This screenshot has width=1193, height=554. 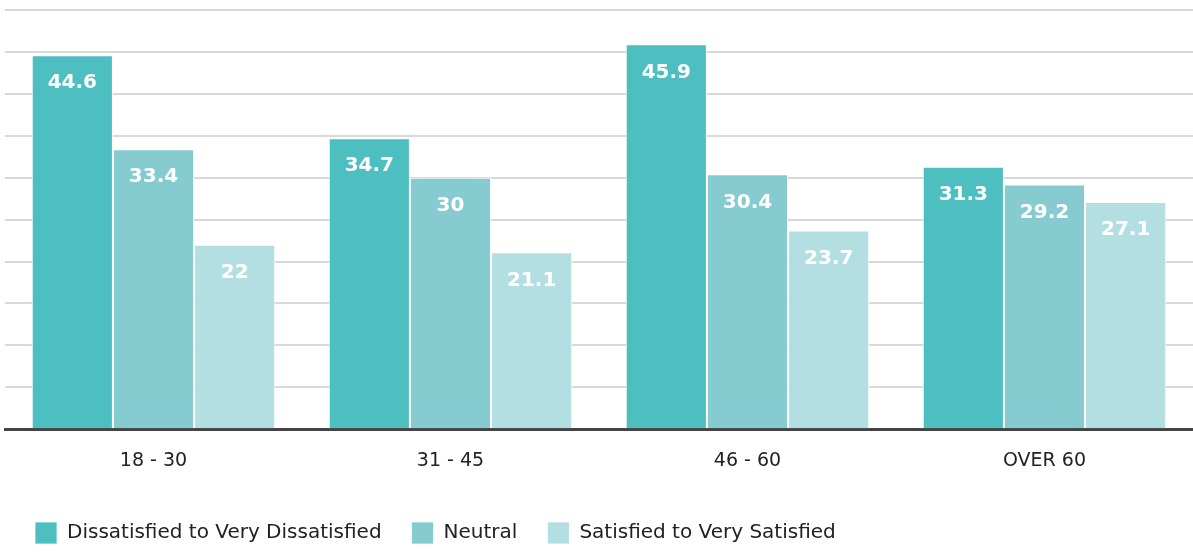 What do you see at coordinates (707, 531) in the screenshot?
I see `legend-label: Satisfied to Very Satisfied` at bounding box center [707, 531].